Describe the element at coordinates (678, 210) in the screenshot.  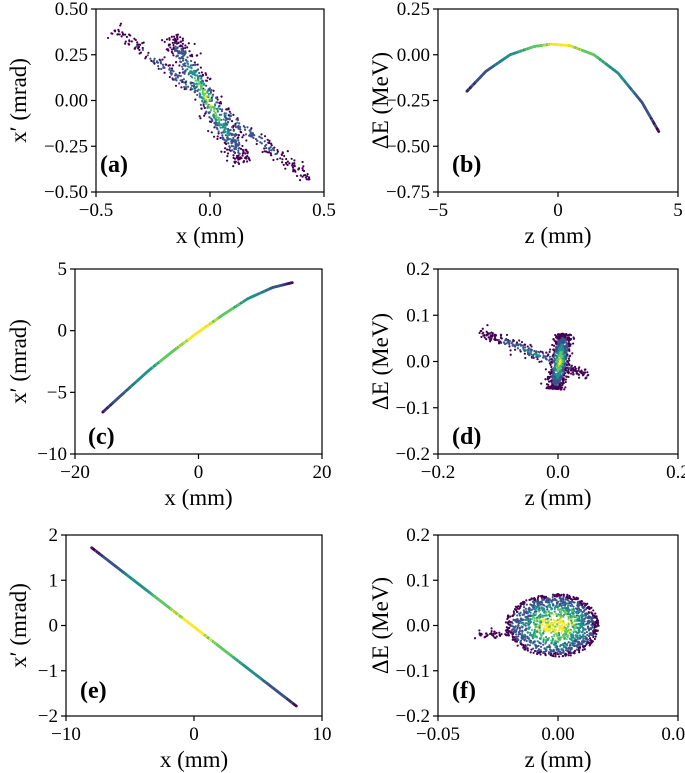
I see `x-tick-label: 5` at that location.